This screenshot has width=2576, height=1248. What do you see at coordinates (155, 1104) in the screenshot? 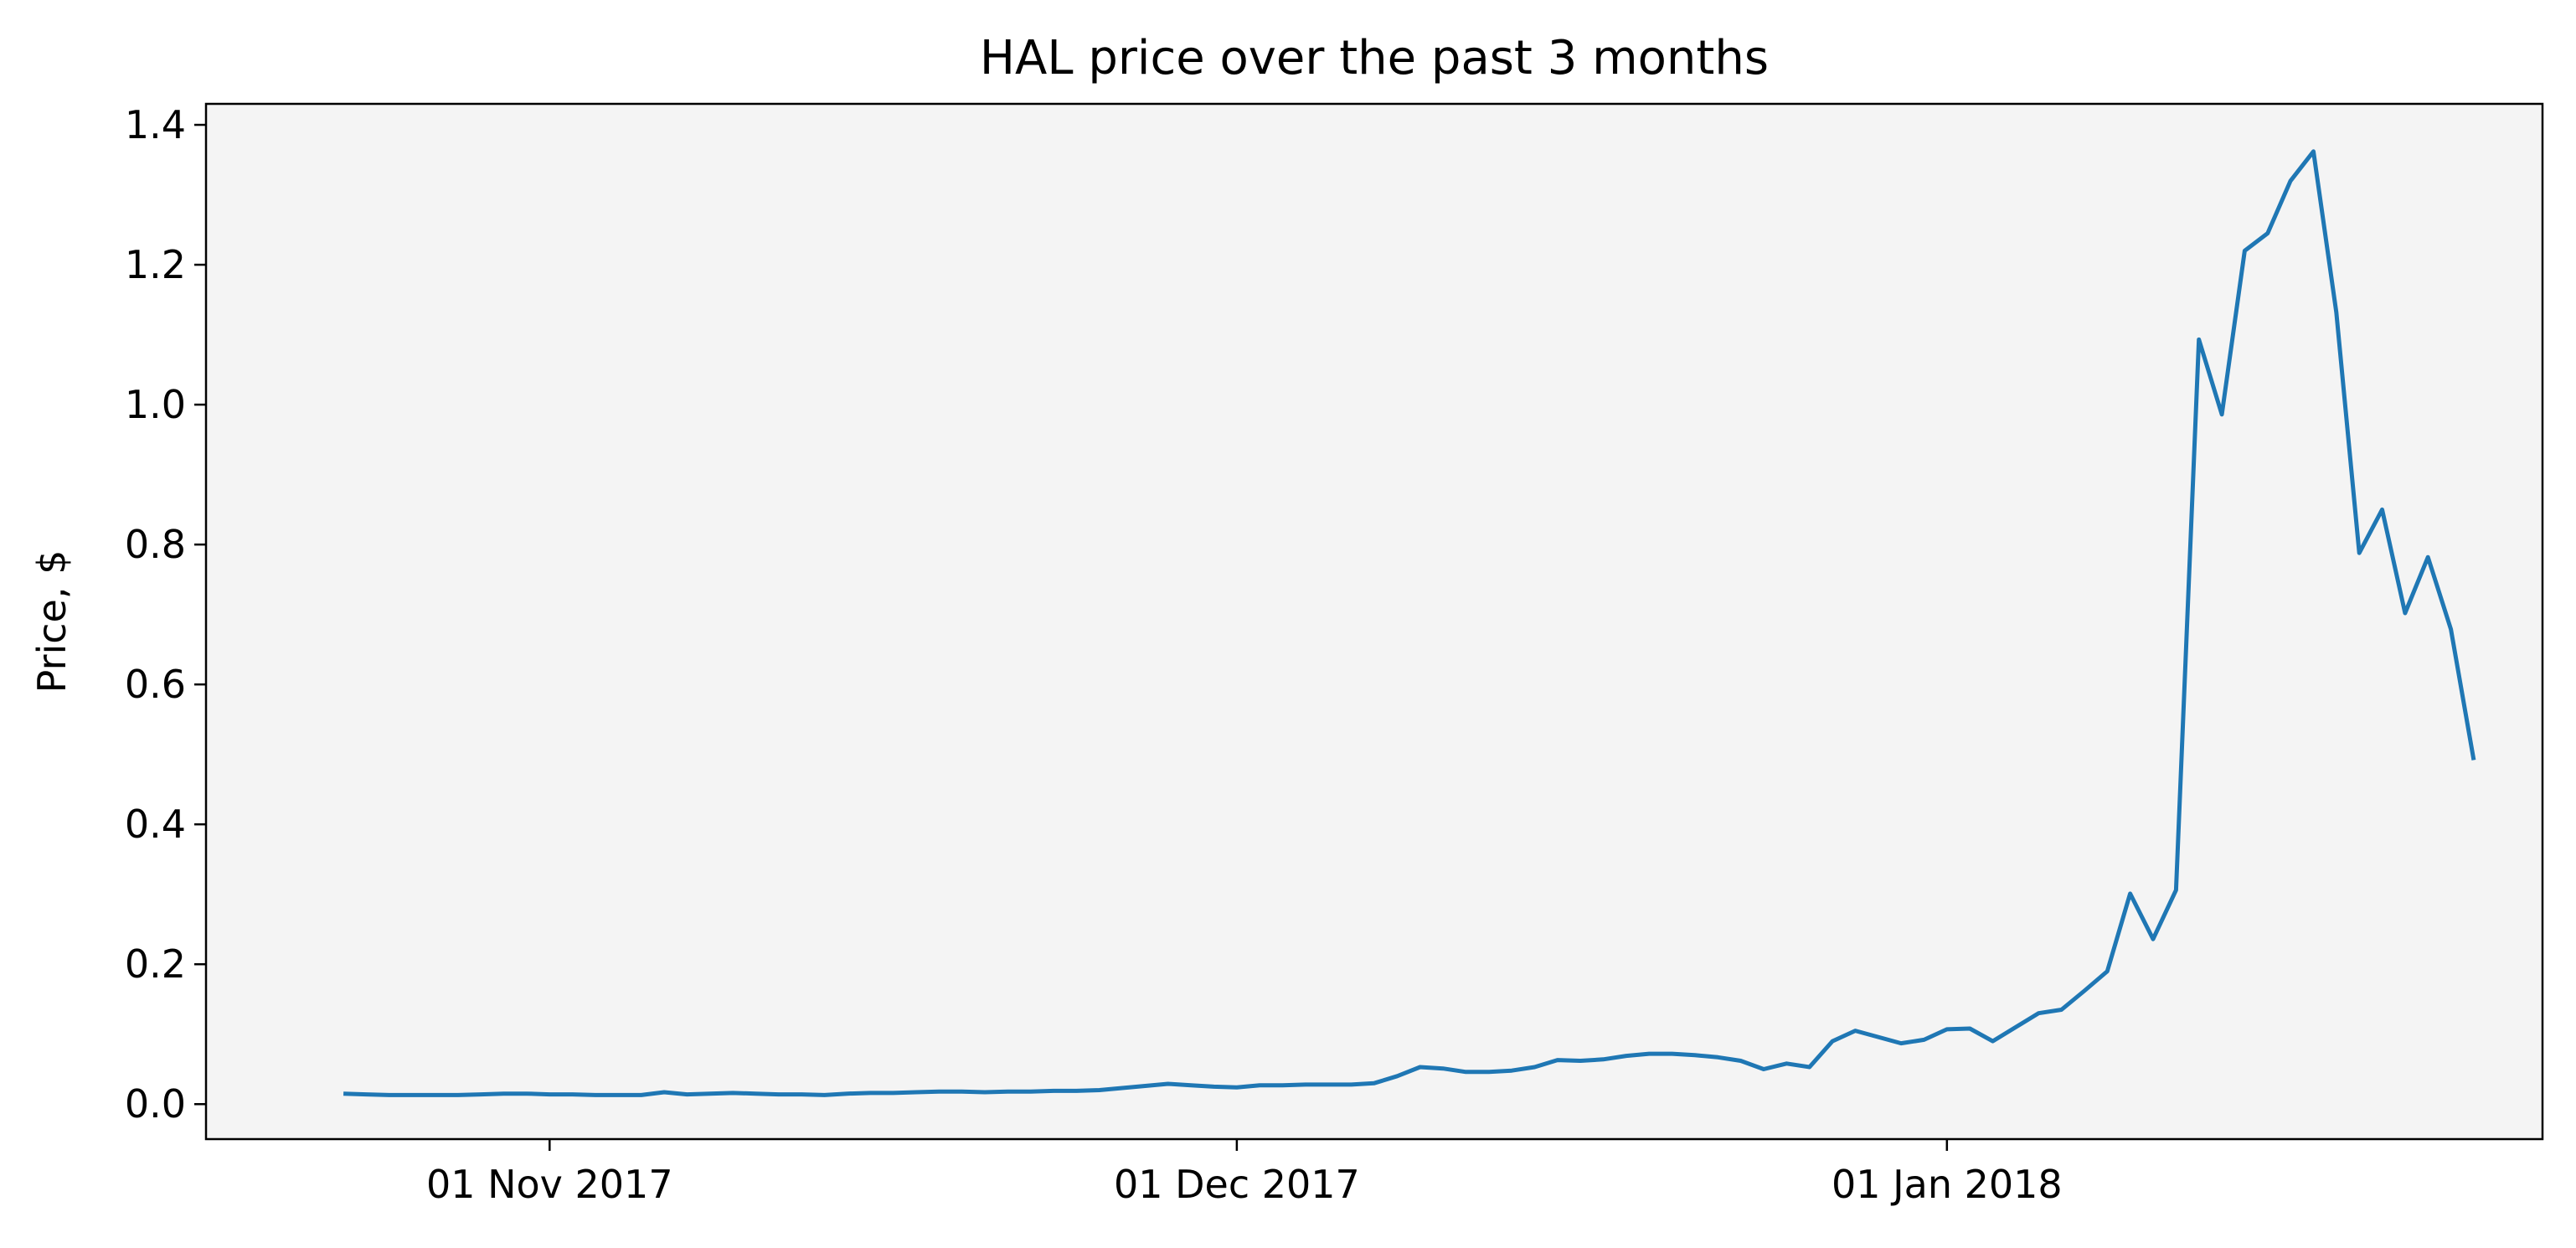
I see `y-tick-label: 0.0` at bounding box center [155, 1104].